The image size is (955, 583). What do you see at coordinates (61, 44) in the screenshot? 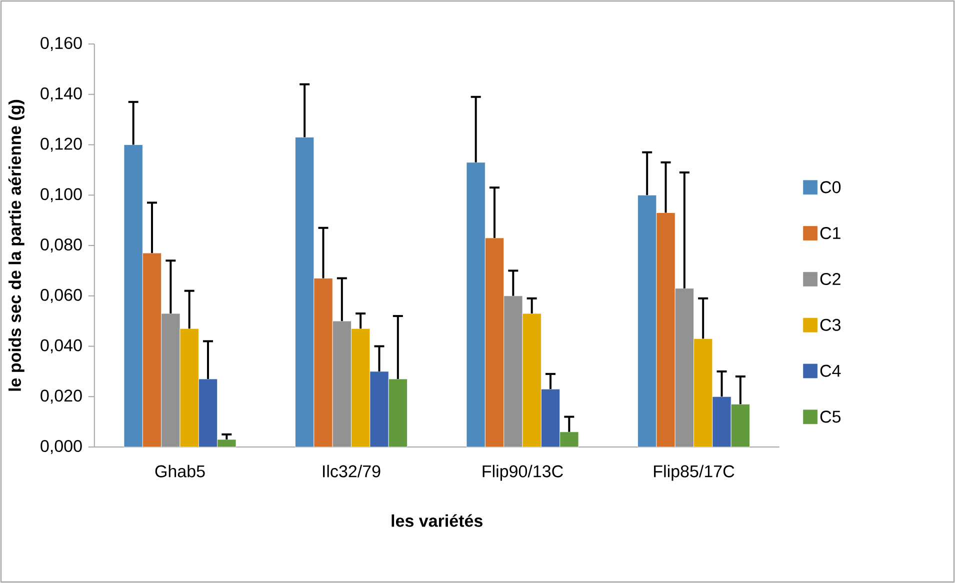
I see `y-tick-label: 0,160` at bounding box center [61, 44].